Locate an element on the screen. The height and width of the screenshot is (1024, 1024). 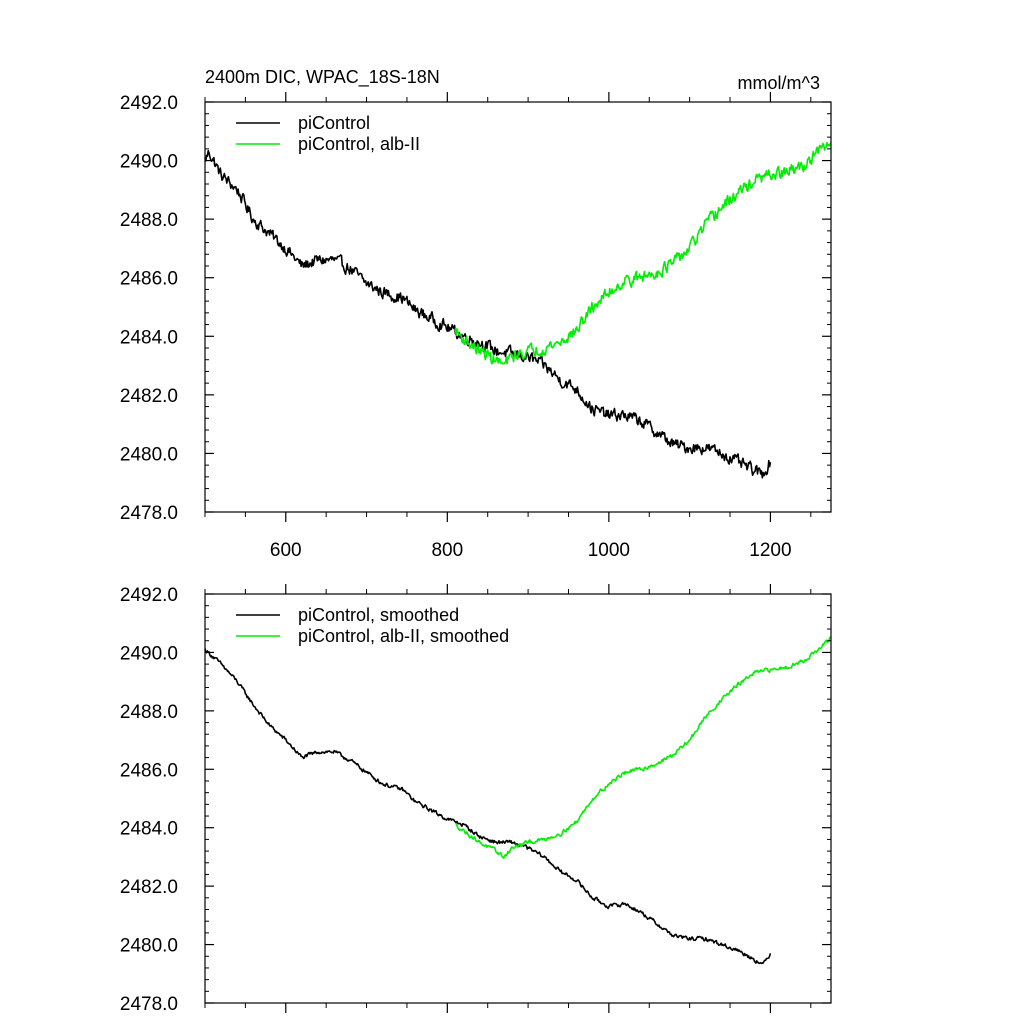
units-label: mmol/m^3 is located at coordinates (779, 83).